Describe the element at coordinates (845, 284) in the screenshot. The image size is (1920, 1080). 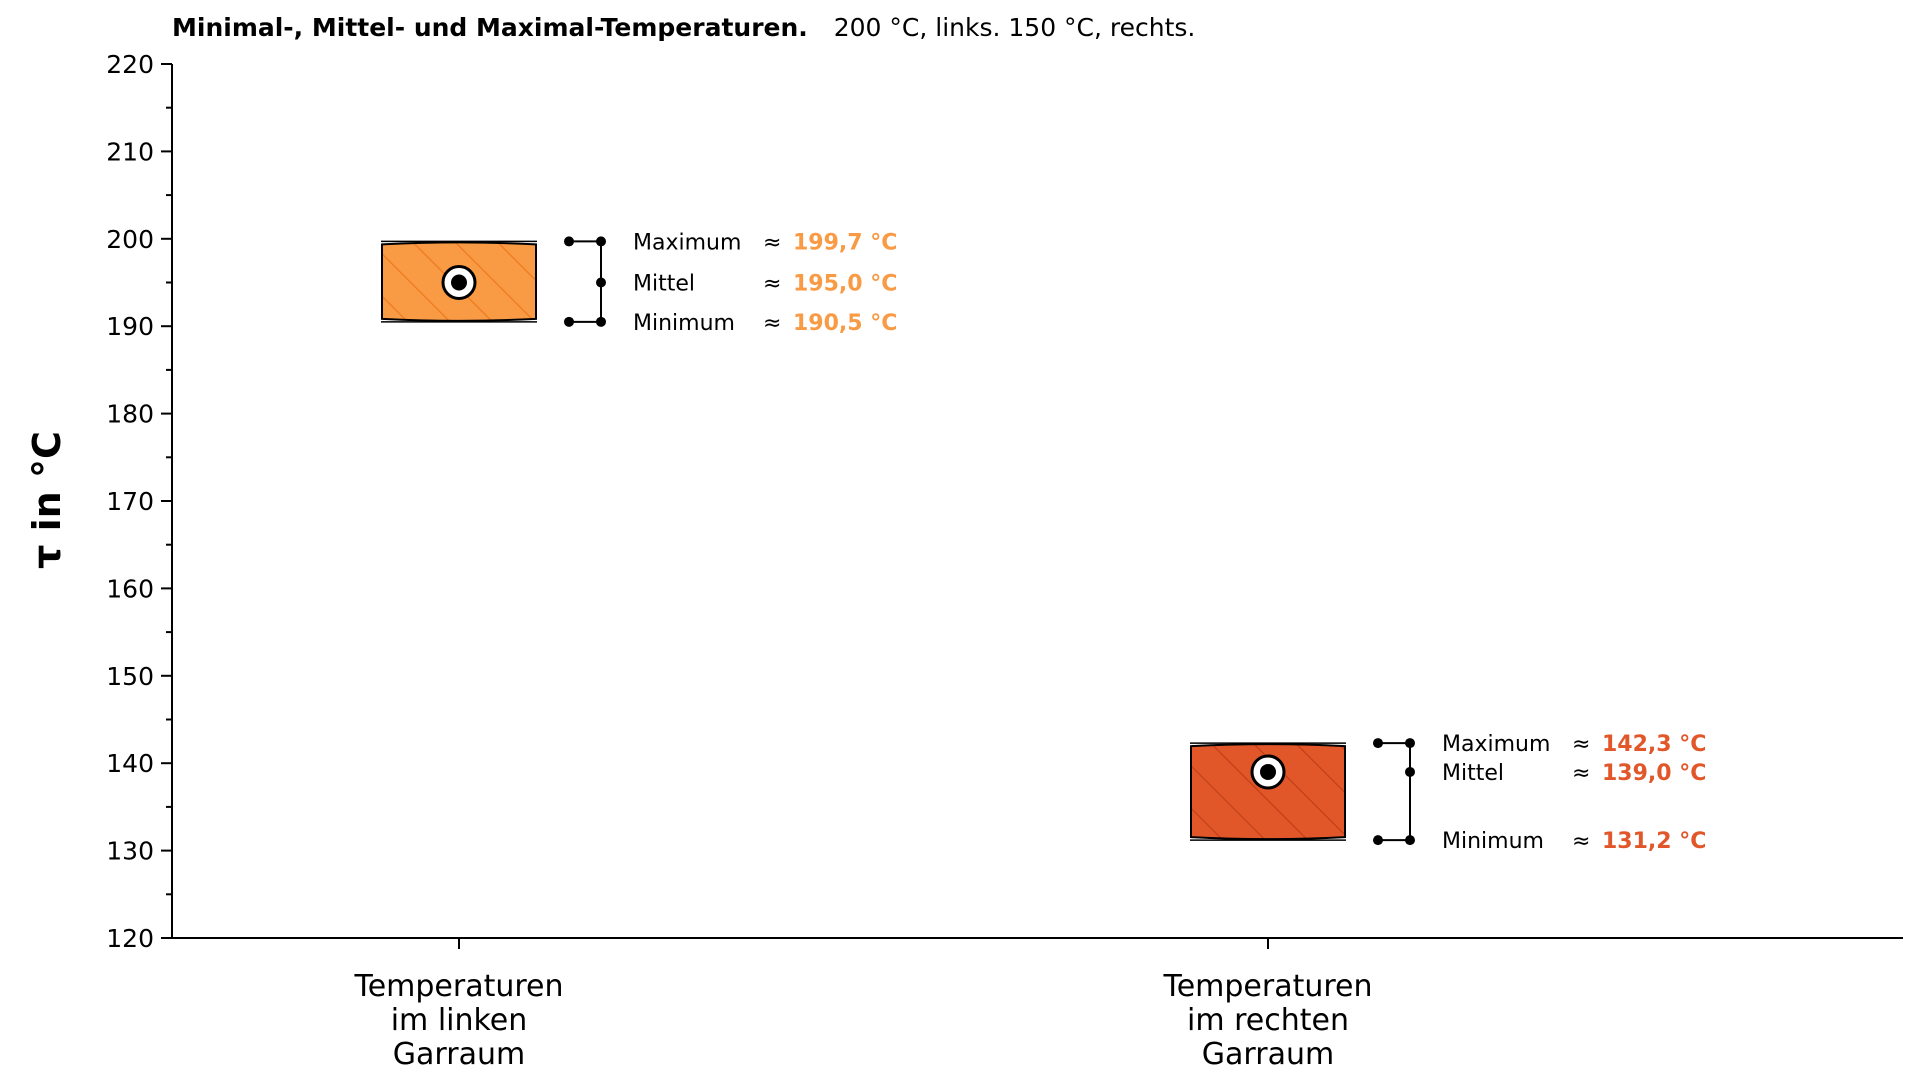
I see `annotation-value-mean: 195,0 °C` at that location.